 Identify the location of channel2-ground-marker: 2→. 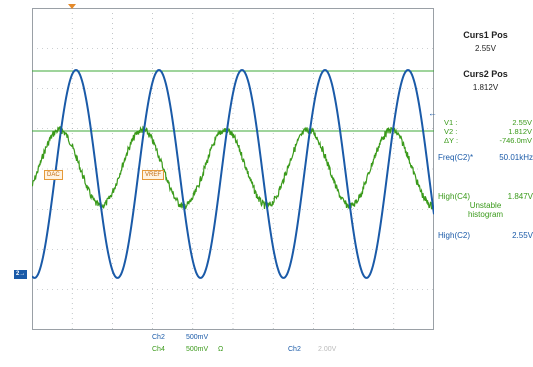
(21, 274).